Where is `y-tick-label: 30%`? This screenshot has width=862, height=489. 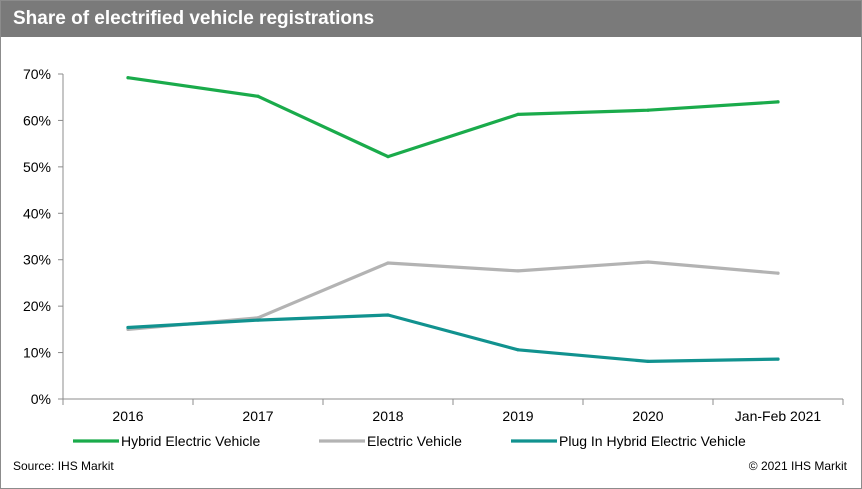 y-tick-label: 30% is located at coordinates (37, 260).